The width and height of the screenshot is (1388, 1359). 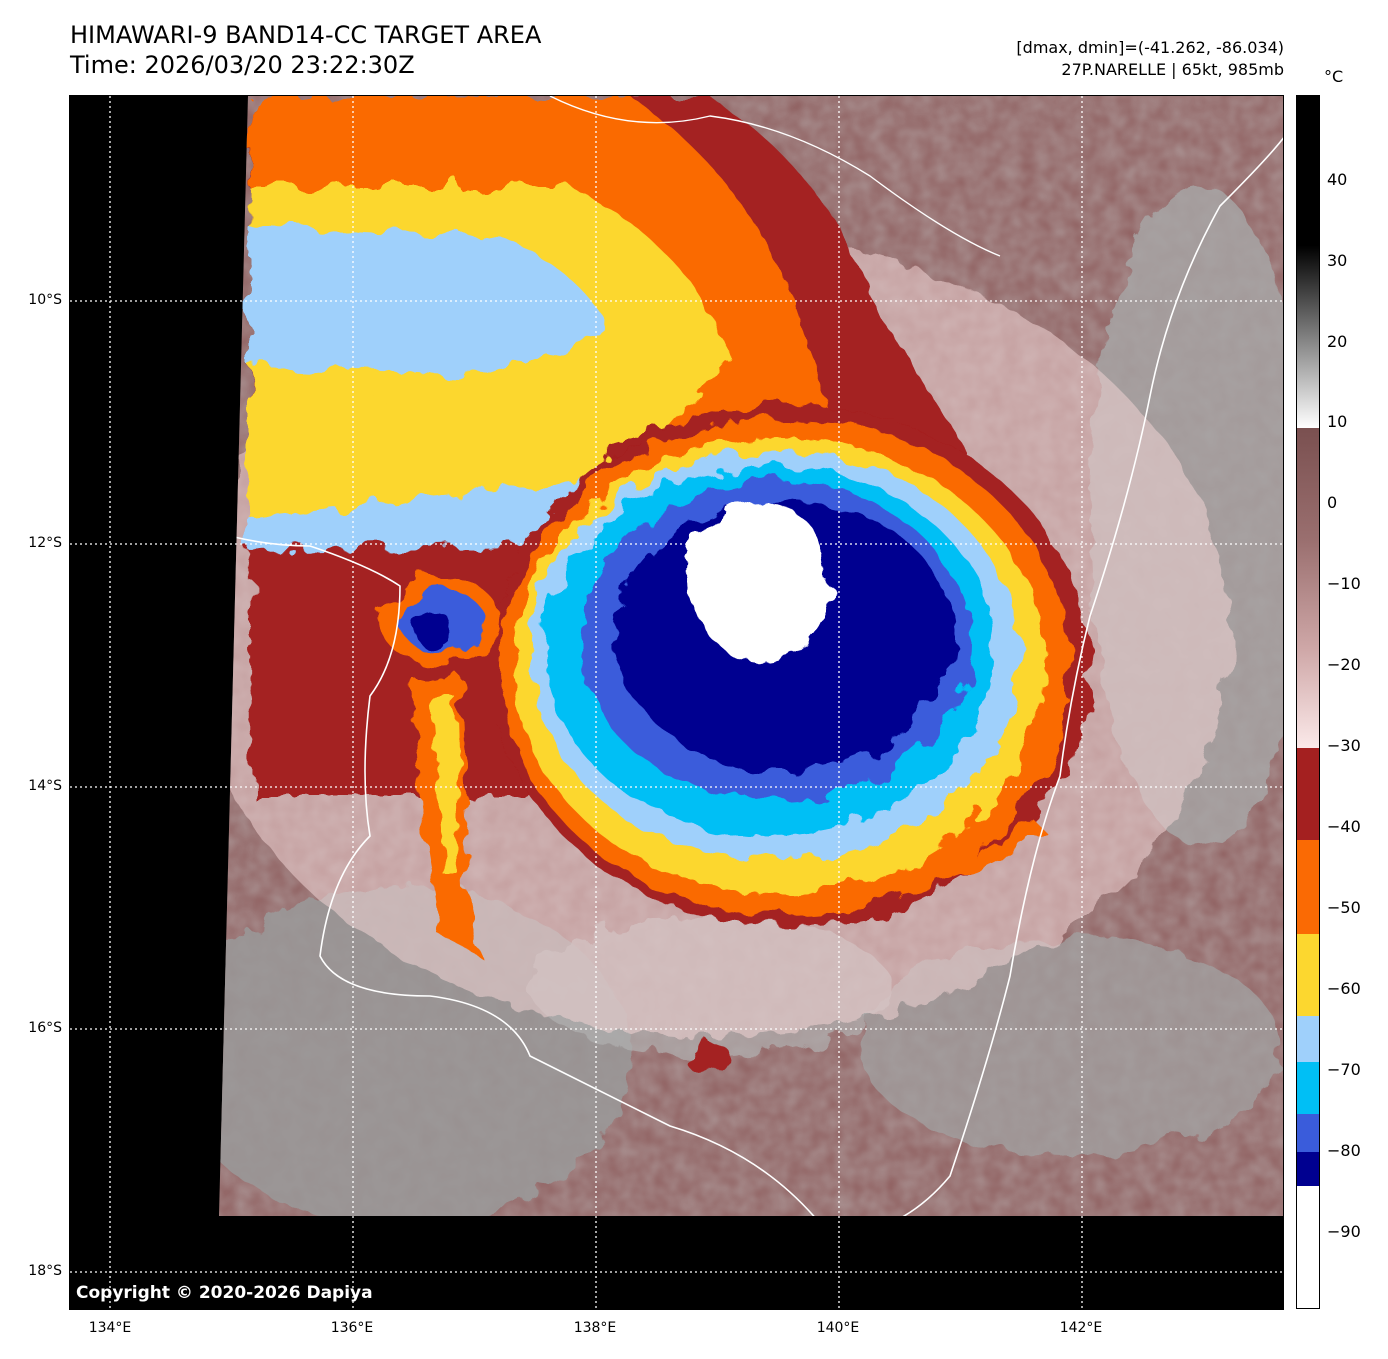 What do you see at coordinates (306, 35) in the screenshot?
I see `title-line-1: HIMAWARI-9 BAND14-CC TARGET AREA` at bounding box center [306, 35].